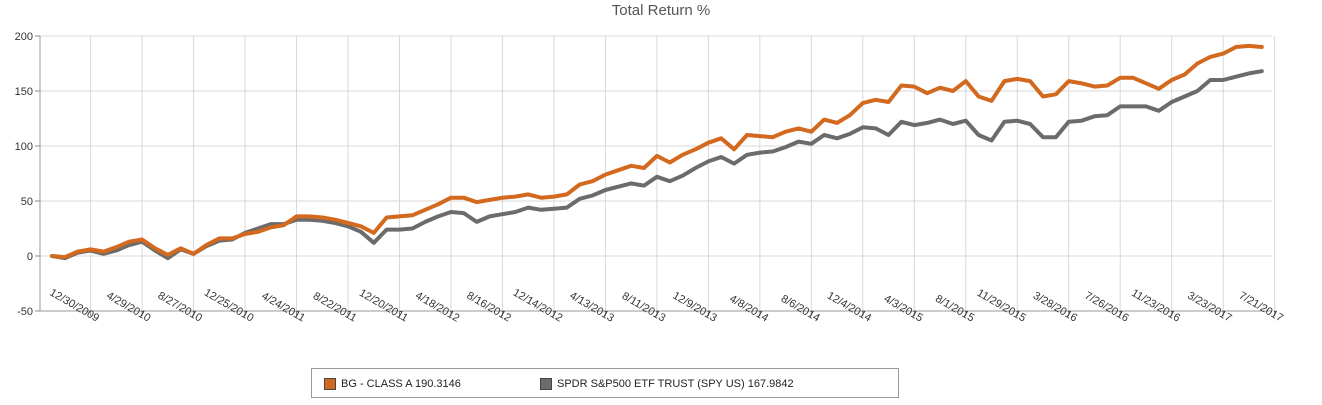 Image resolution: width=1322 pixels, height=405 pixels. I want to click on y-tick-label: 100, so click(24, 147).